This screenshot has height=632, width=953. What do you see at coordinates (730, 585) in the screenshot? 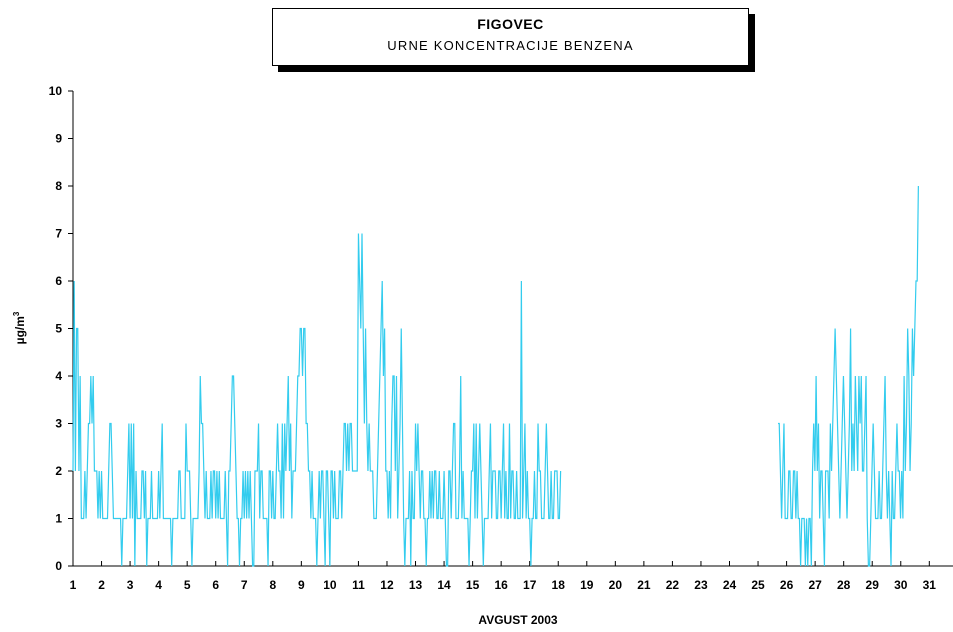
I see `x-tick-label: 24` at bounding box center [730, 585].